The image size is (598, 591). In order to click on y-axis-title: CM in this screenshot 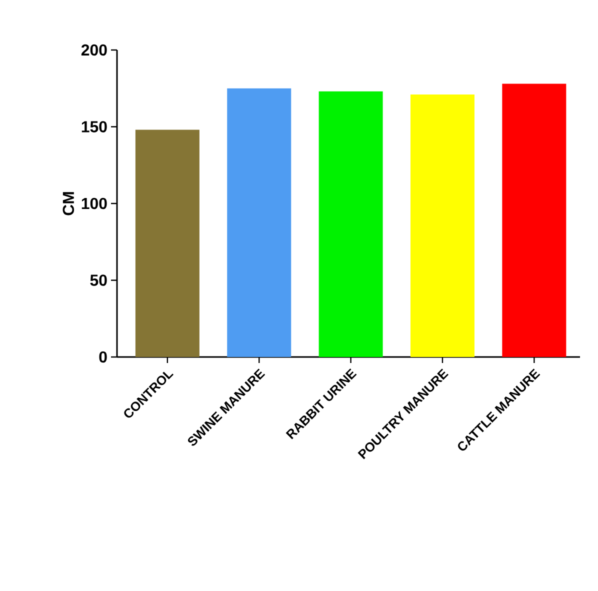, I will do `click(68, 204)`.